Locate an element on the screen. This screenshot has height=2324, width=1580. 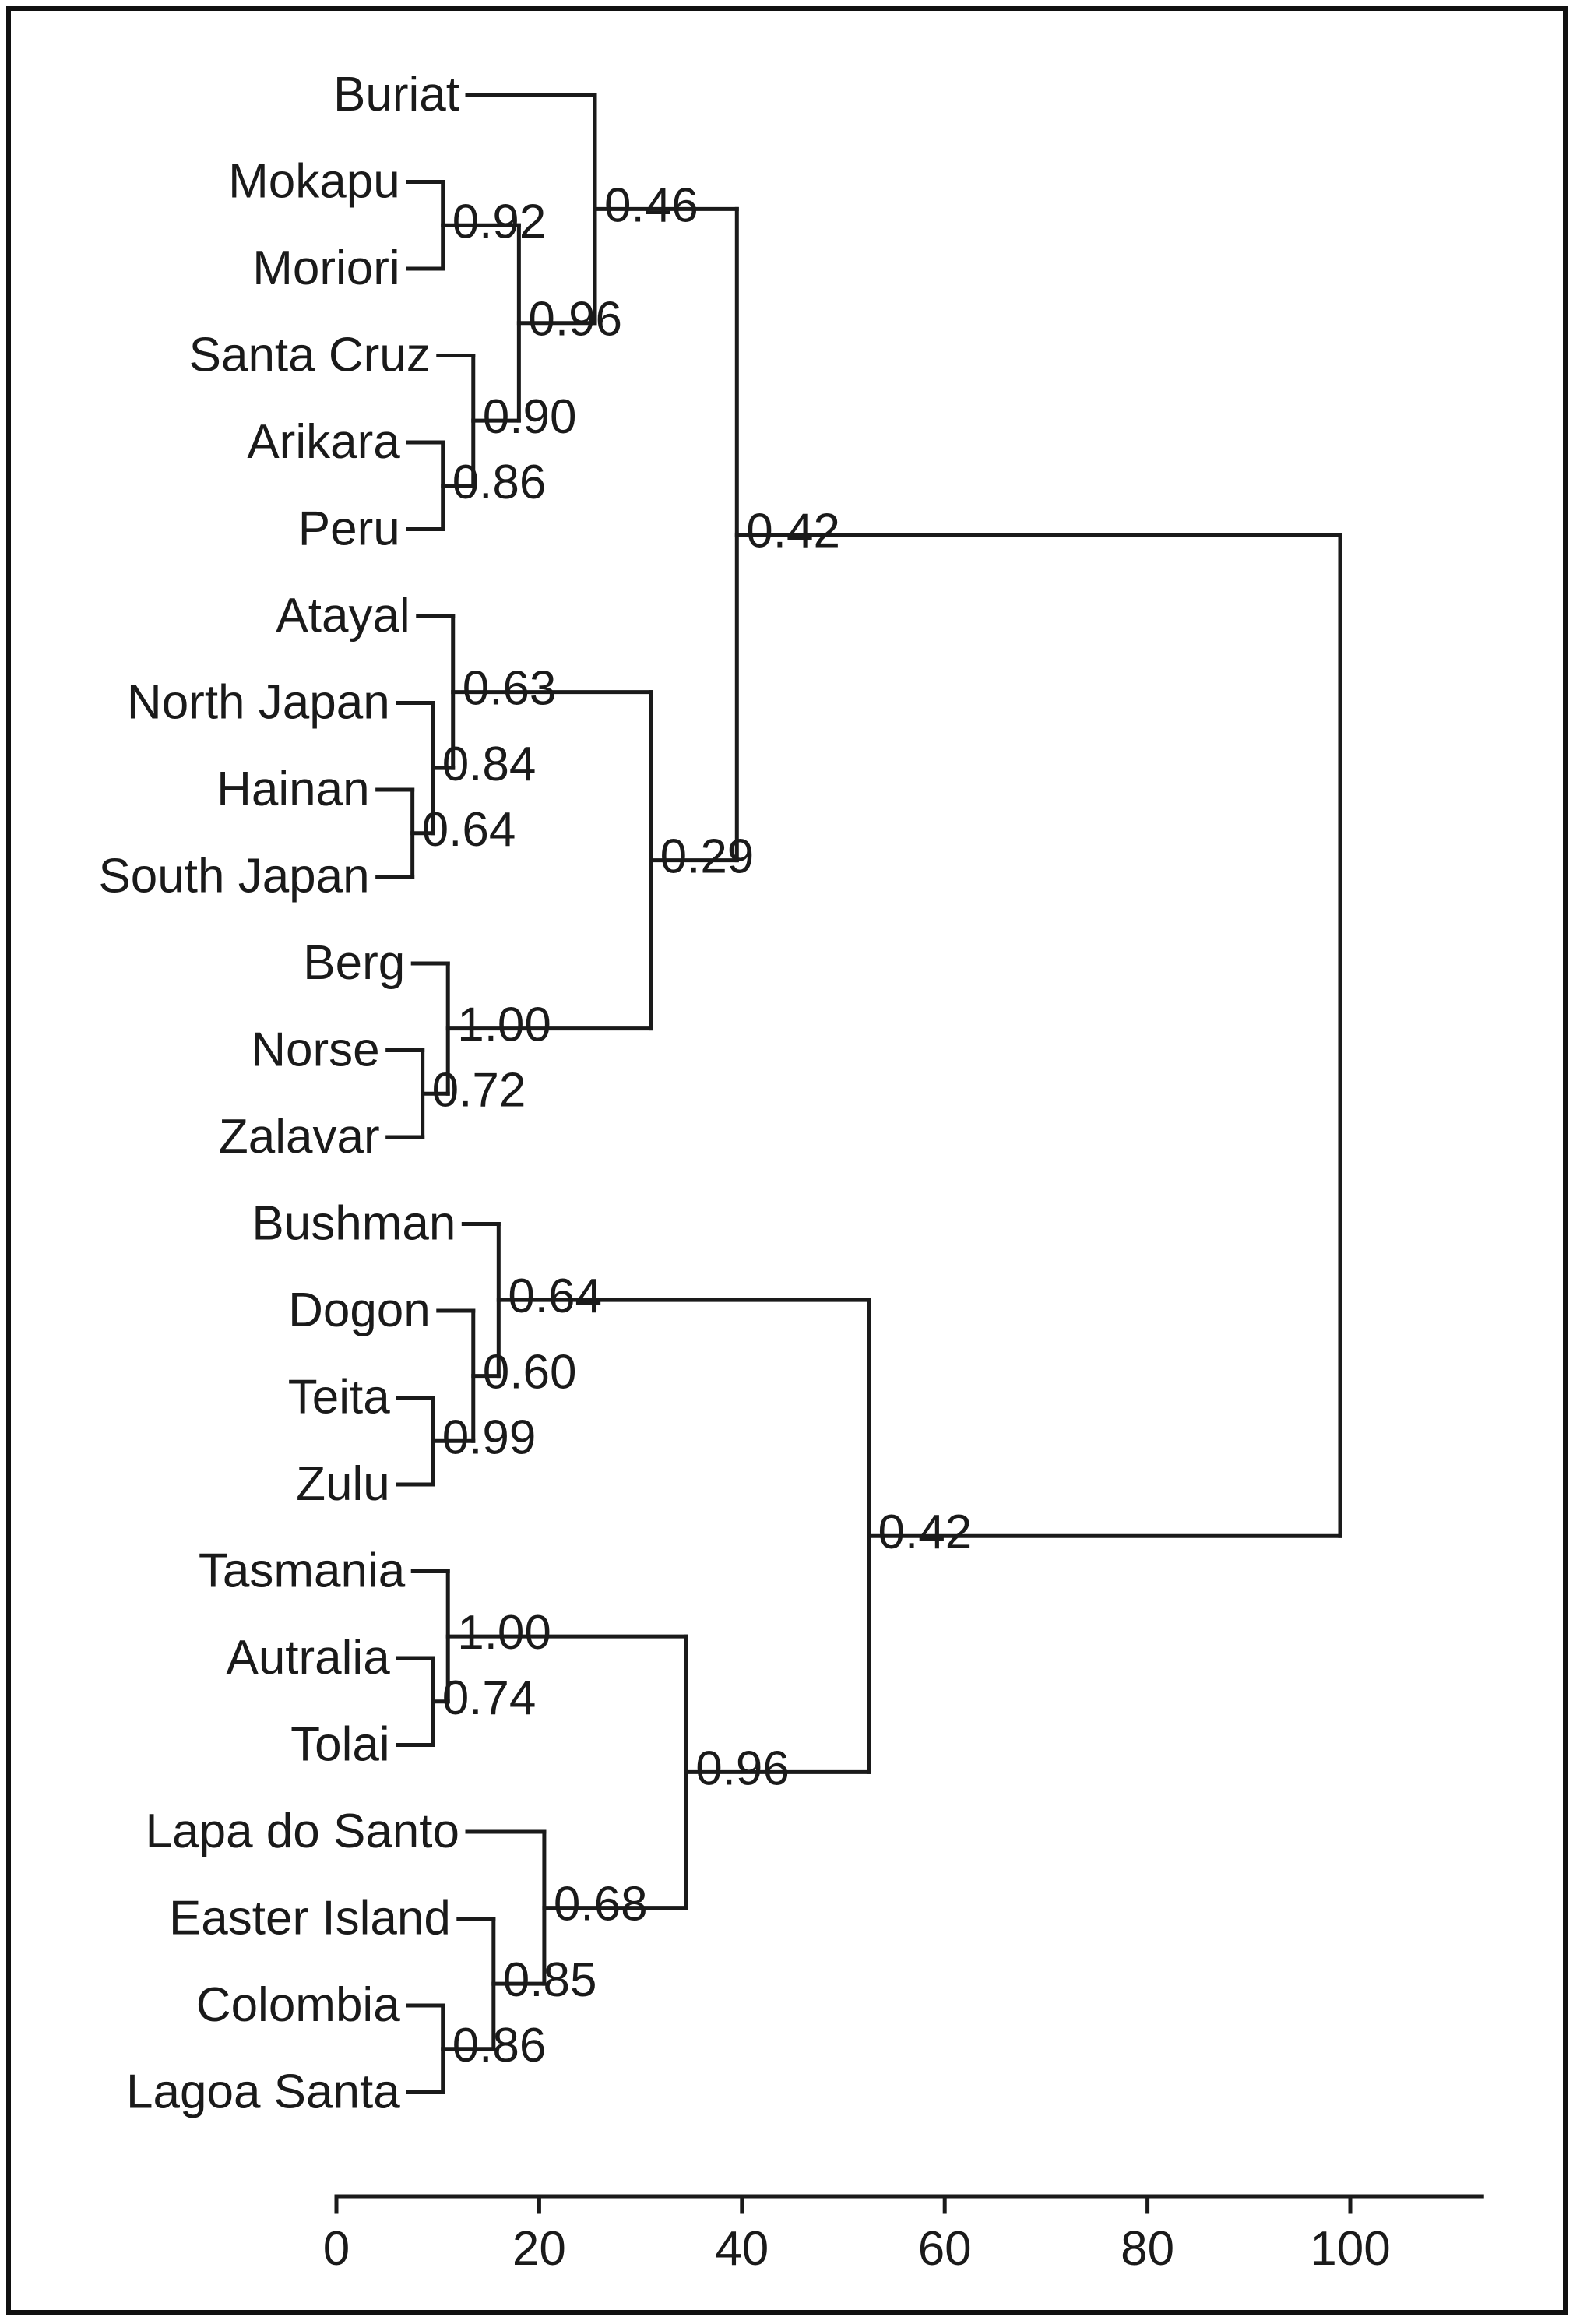
support-berg-grp: 1.00 is located at coordinates (504, 1025).